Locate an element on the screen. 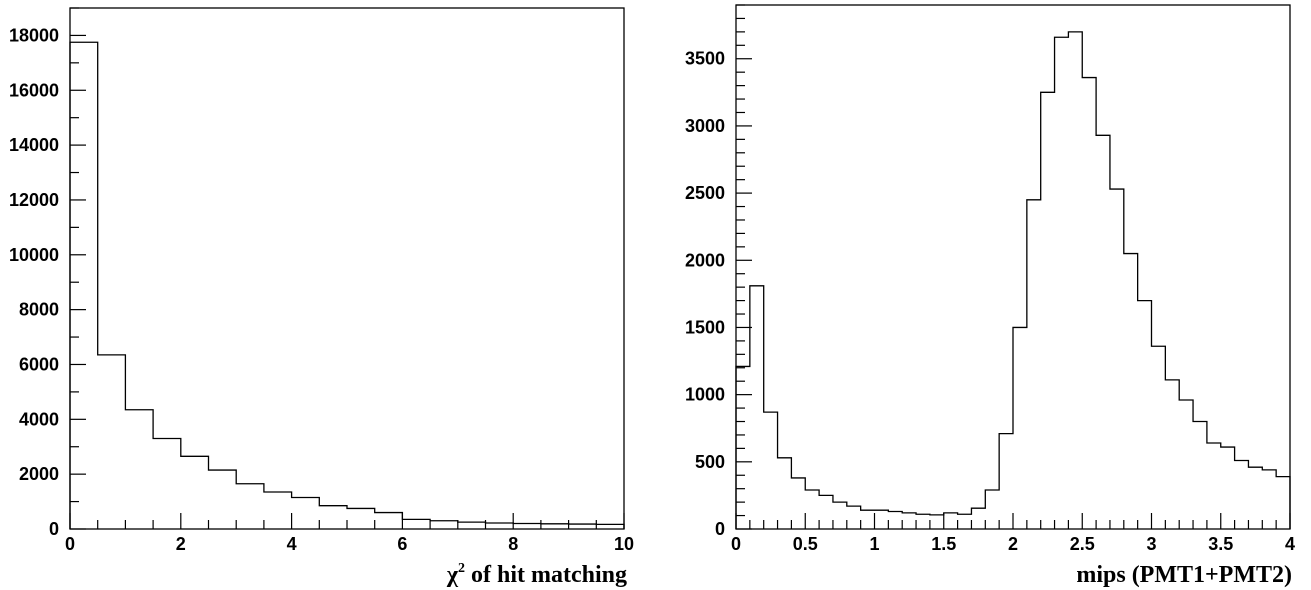 The image size is (1311, 590). x-tick-label: 3 is located at coordinates (1151, 544).